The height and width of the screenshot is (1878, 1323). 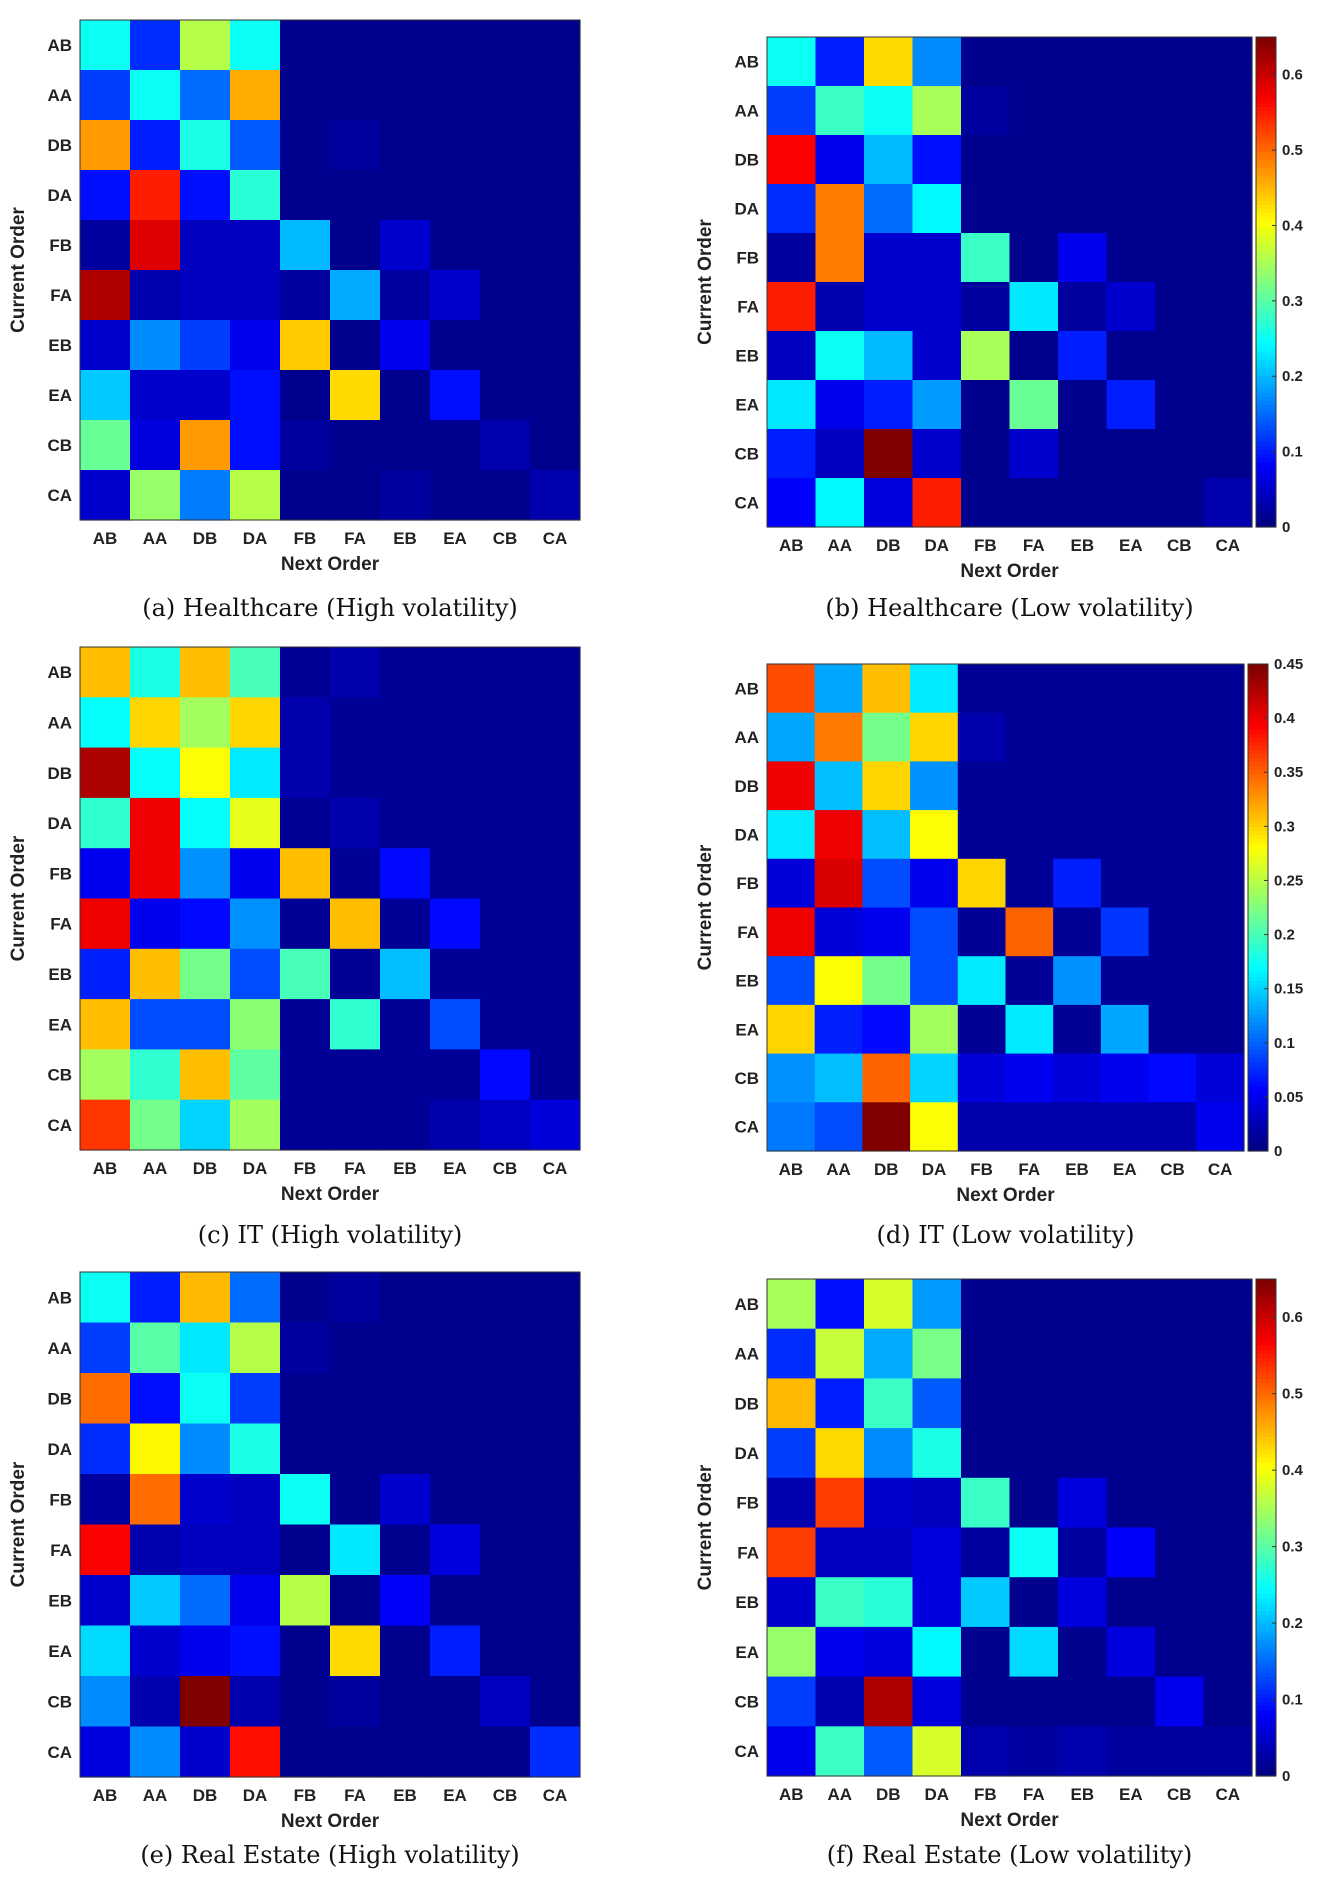 I want to click on x-tick-label: CA, so click(x=1228, y=545).